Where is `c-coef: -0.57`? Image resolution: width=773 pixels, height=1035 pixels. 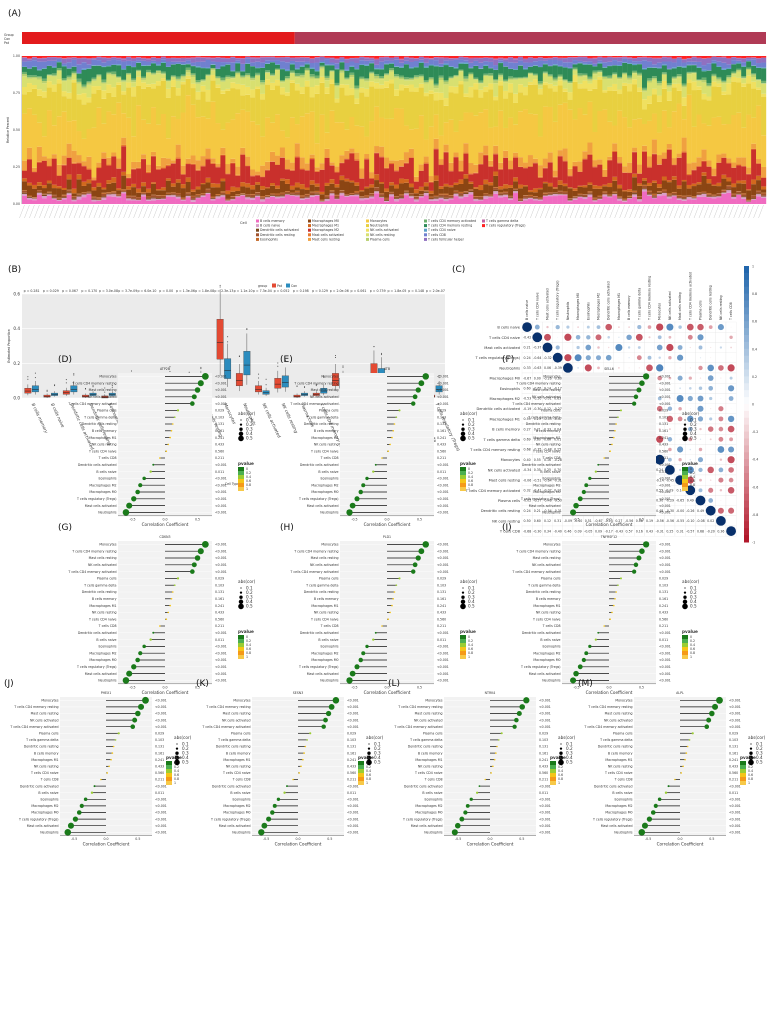 c-coef: -0.57 is located at coordinates (537, 501).